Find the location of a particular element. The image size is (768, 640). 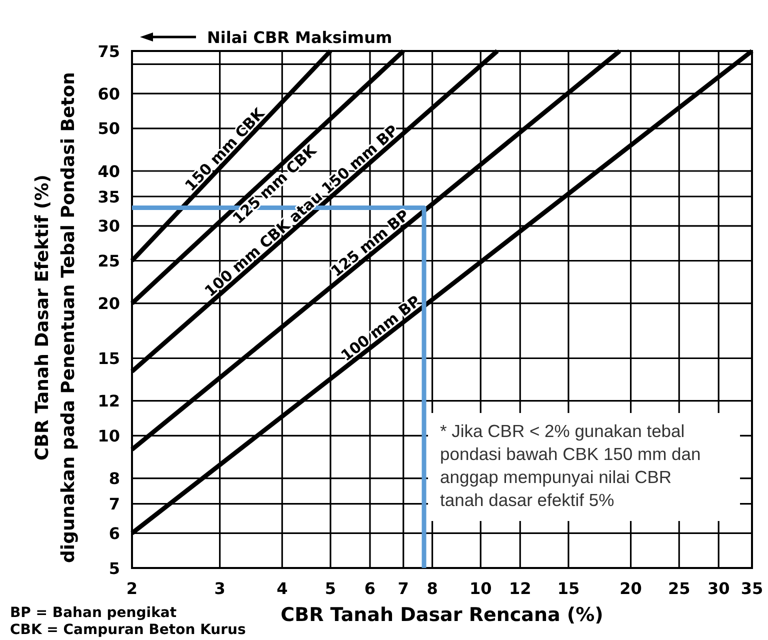

y-axis-title: CBR Tanah Dasar Efektif (%) digunakan pada Penentuan Tebal Pondasi Beton is located at coordinates (55, 317).